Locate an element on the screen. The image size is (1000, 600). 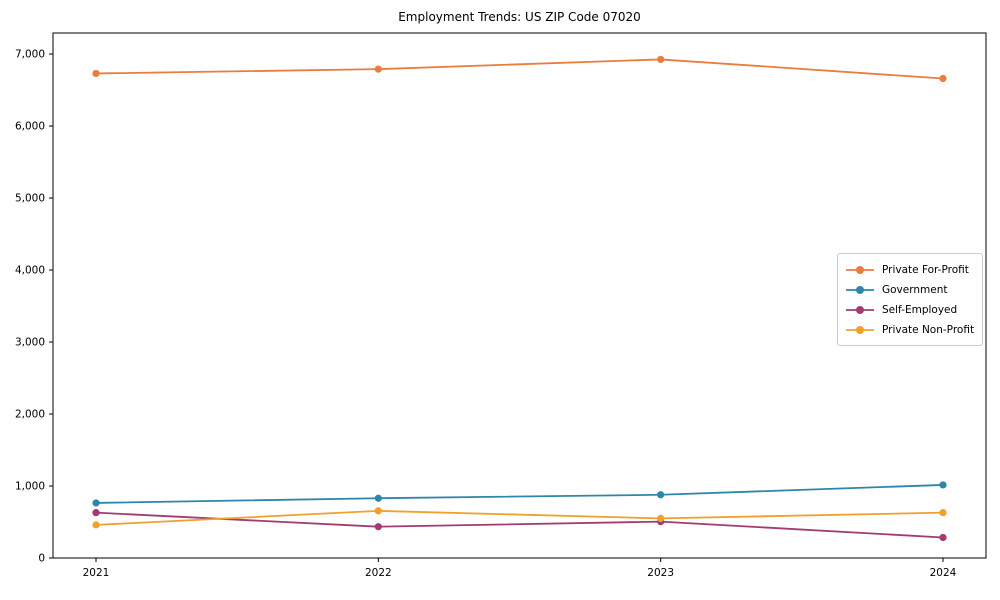
data-point-self-employed-2024 is located at coordinates (943, 537).